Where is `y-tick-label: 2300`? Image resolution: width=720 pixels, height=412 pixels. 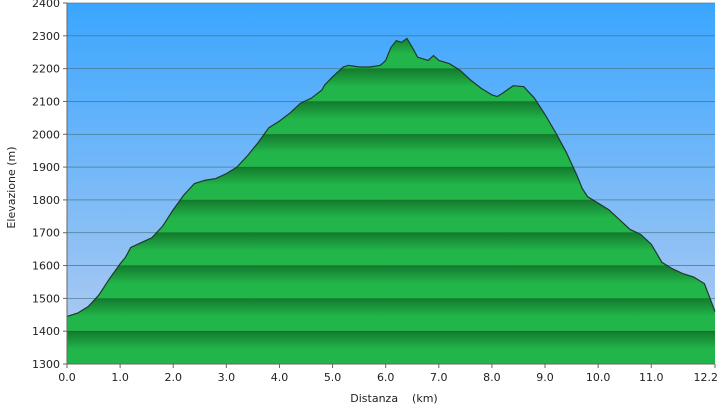 y-tick-label: 2300 is located at coordinates (46, 36).